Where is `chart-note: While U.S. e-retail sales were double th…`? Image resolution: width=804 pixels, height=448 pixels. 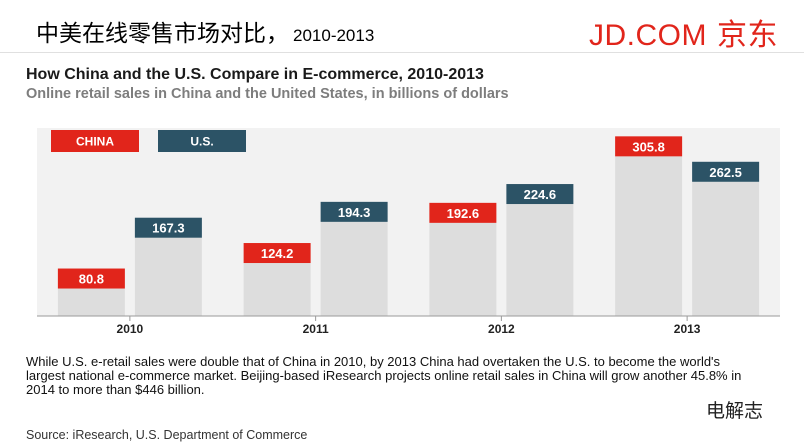 chart-note: While U.S. e-retail sales were double th… is located at coordinates (384, 375).